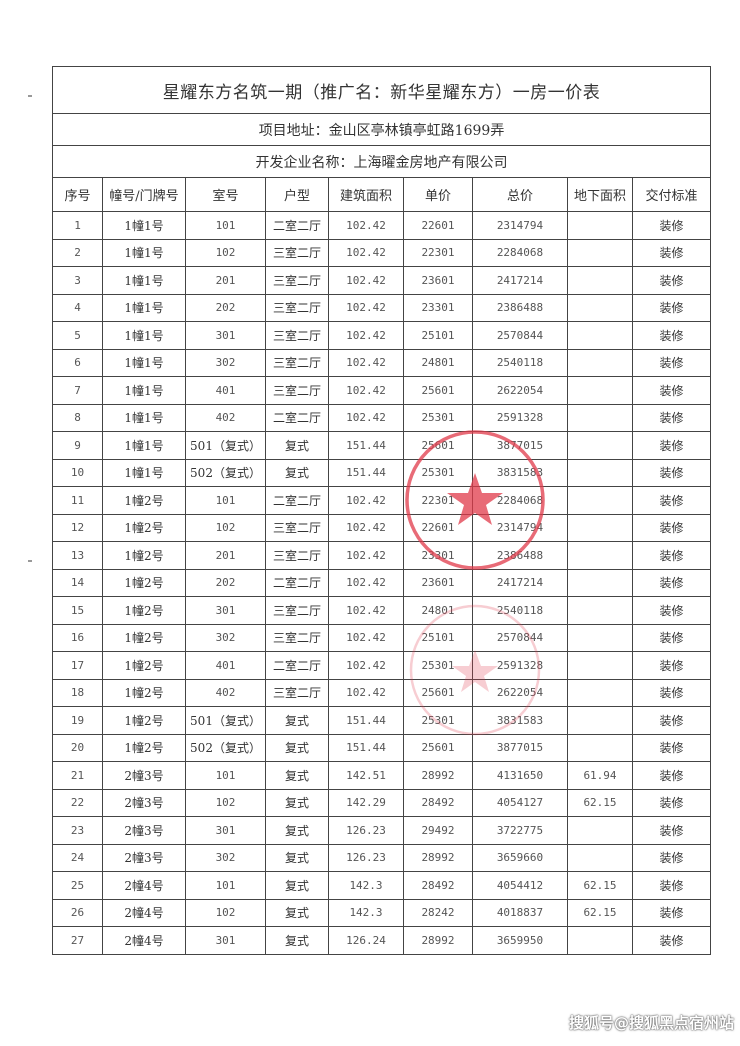  Describe the element at coordinates (382, 527) in the screenshot. I see `table-row: 12 1幢2号 102 三室二厅 102.42 22601 2314794 装修` at that location.